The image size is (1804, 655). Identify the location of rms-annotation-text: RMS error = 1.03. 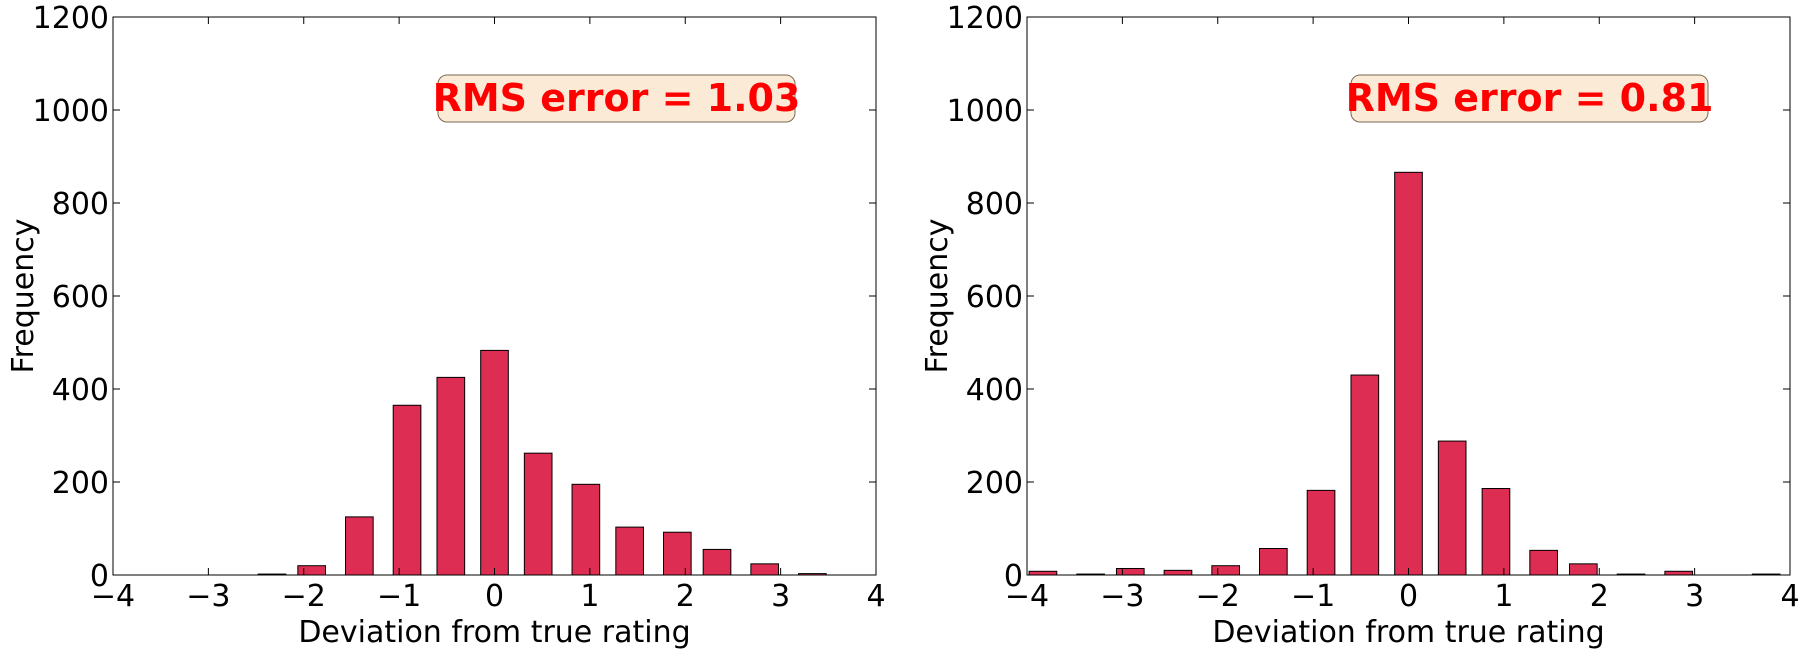
(617, 98).